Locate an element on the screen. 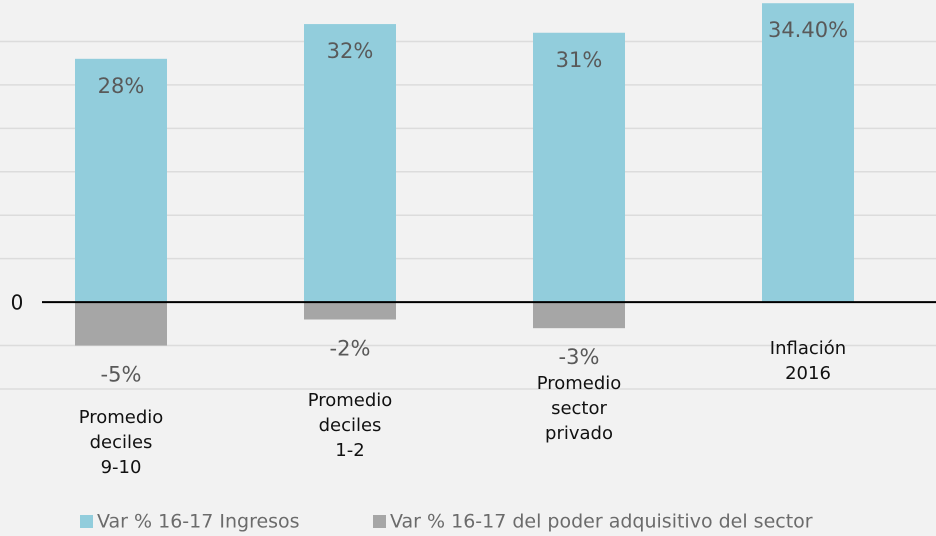  data-label: 34.40% is located at coordinates (808, 30).